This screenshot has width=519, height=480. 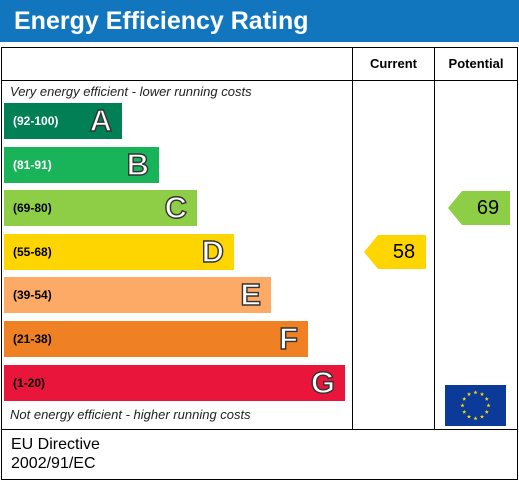 What do you see at coordinates (352, 238) in the screenshot?
I see `column-divider-current` at bounding box center [352, 238].